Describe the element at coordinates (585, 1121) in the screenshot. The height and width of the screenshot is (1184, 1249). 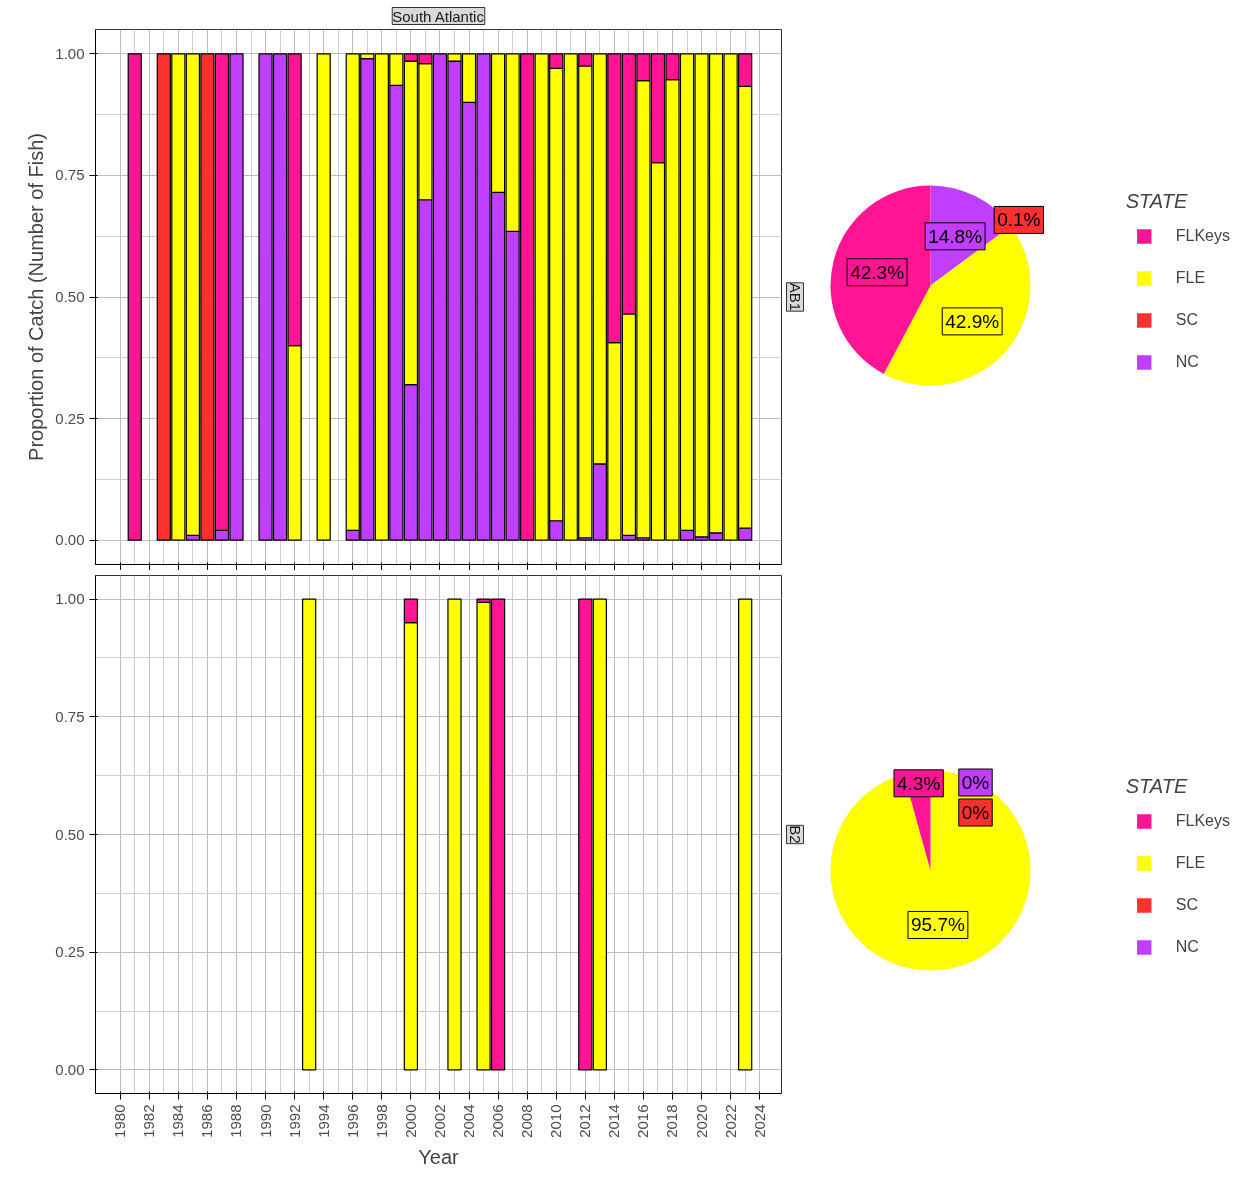
I see `x-tick-label: 2012` at that location.